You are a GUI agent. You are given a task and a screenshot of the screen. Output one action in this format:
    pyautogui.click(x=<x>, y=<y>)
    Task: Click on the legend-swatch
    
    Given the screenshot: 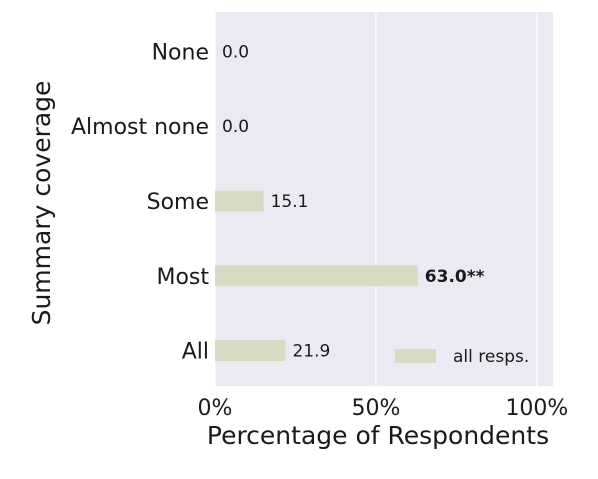 What is the action you would take?
    pyautogui.click(x=415, y=356)
    